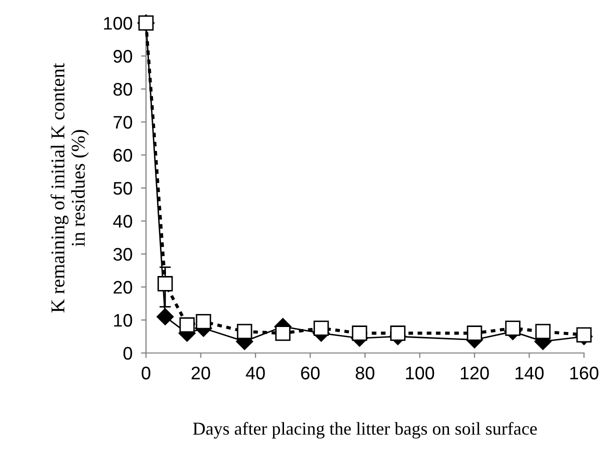  What do you see at coordinates (123, 320) in the screenshot?
I see `y-tick-label: 10` at bounding box center [123, 320].